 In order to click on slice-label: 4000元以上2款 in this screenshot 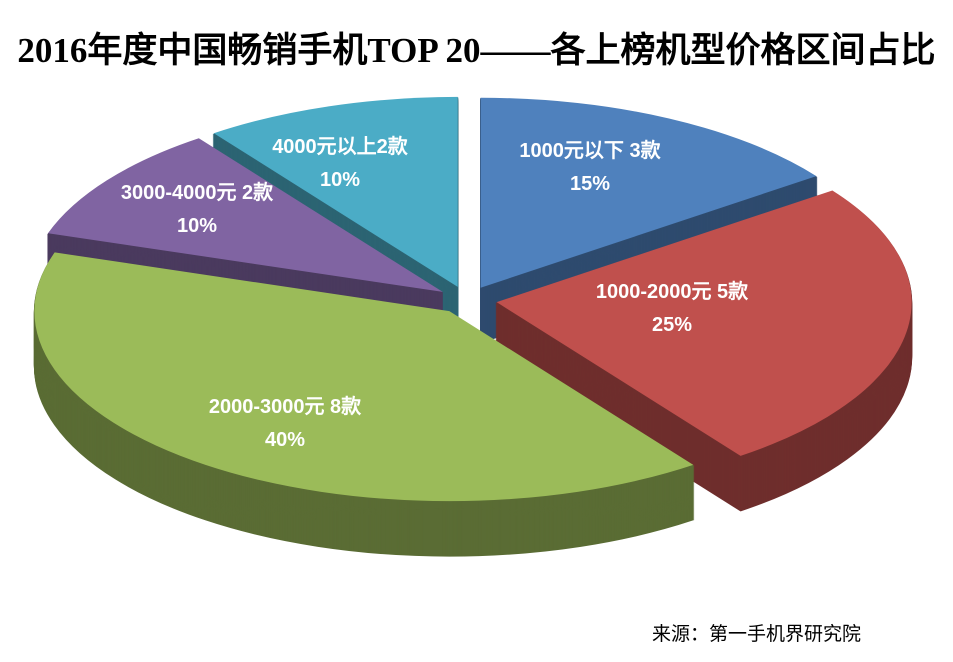, I will do `click(340, 146)`.